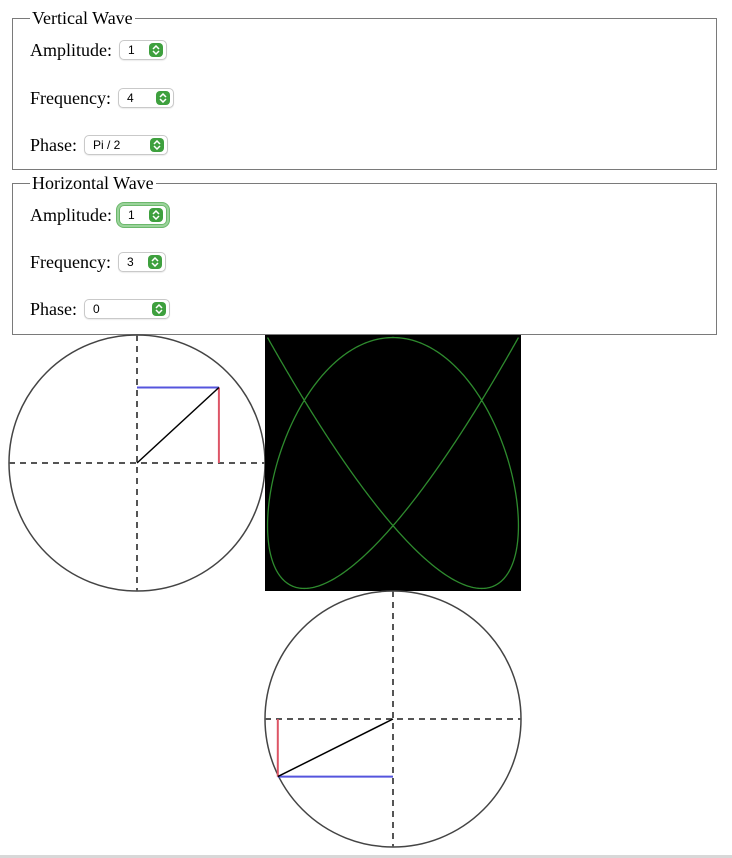 The height and width of the screenshot is (858, 732). I want to click on vertical-phase-row: Phase: Pi / 2, so click(99, 145).